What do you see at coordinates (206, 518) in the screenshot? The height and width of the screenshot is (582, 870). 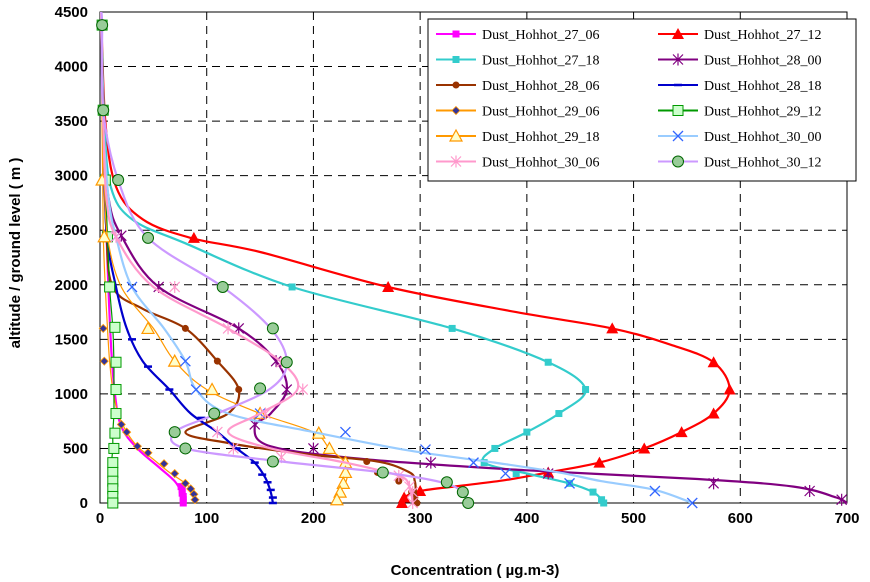 I see `x-tick-label: 100` at bounding box center [206, 518].